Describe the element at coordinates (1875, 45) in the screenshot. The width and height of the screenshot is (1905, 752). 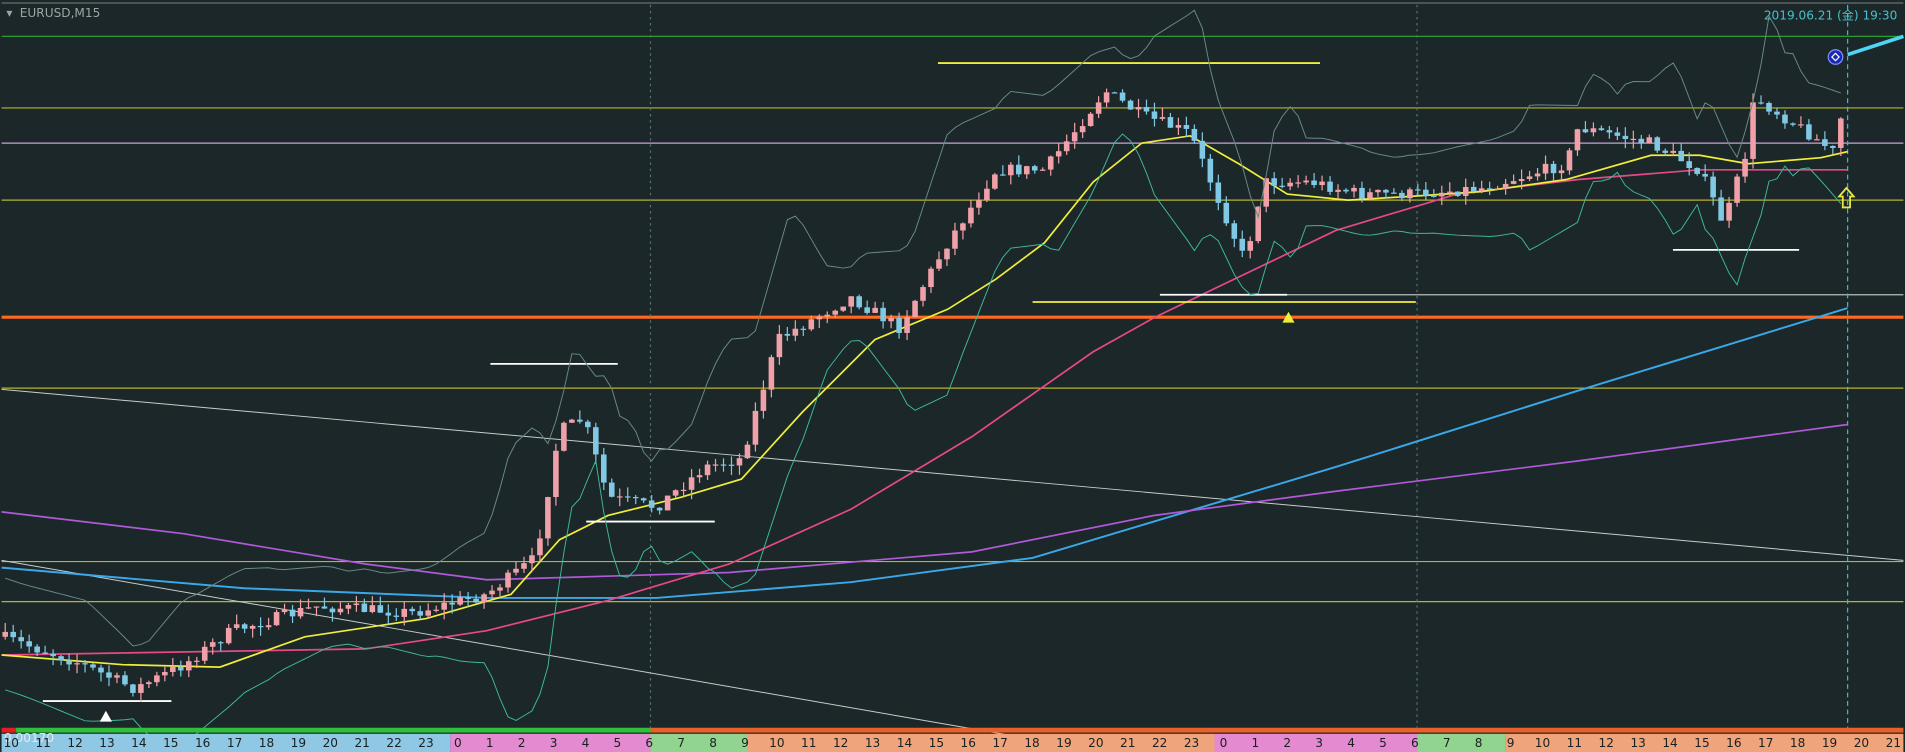
I see `projection-line` at that location.